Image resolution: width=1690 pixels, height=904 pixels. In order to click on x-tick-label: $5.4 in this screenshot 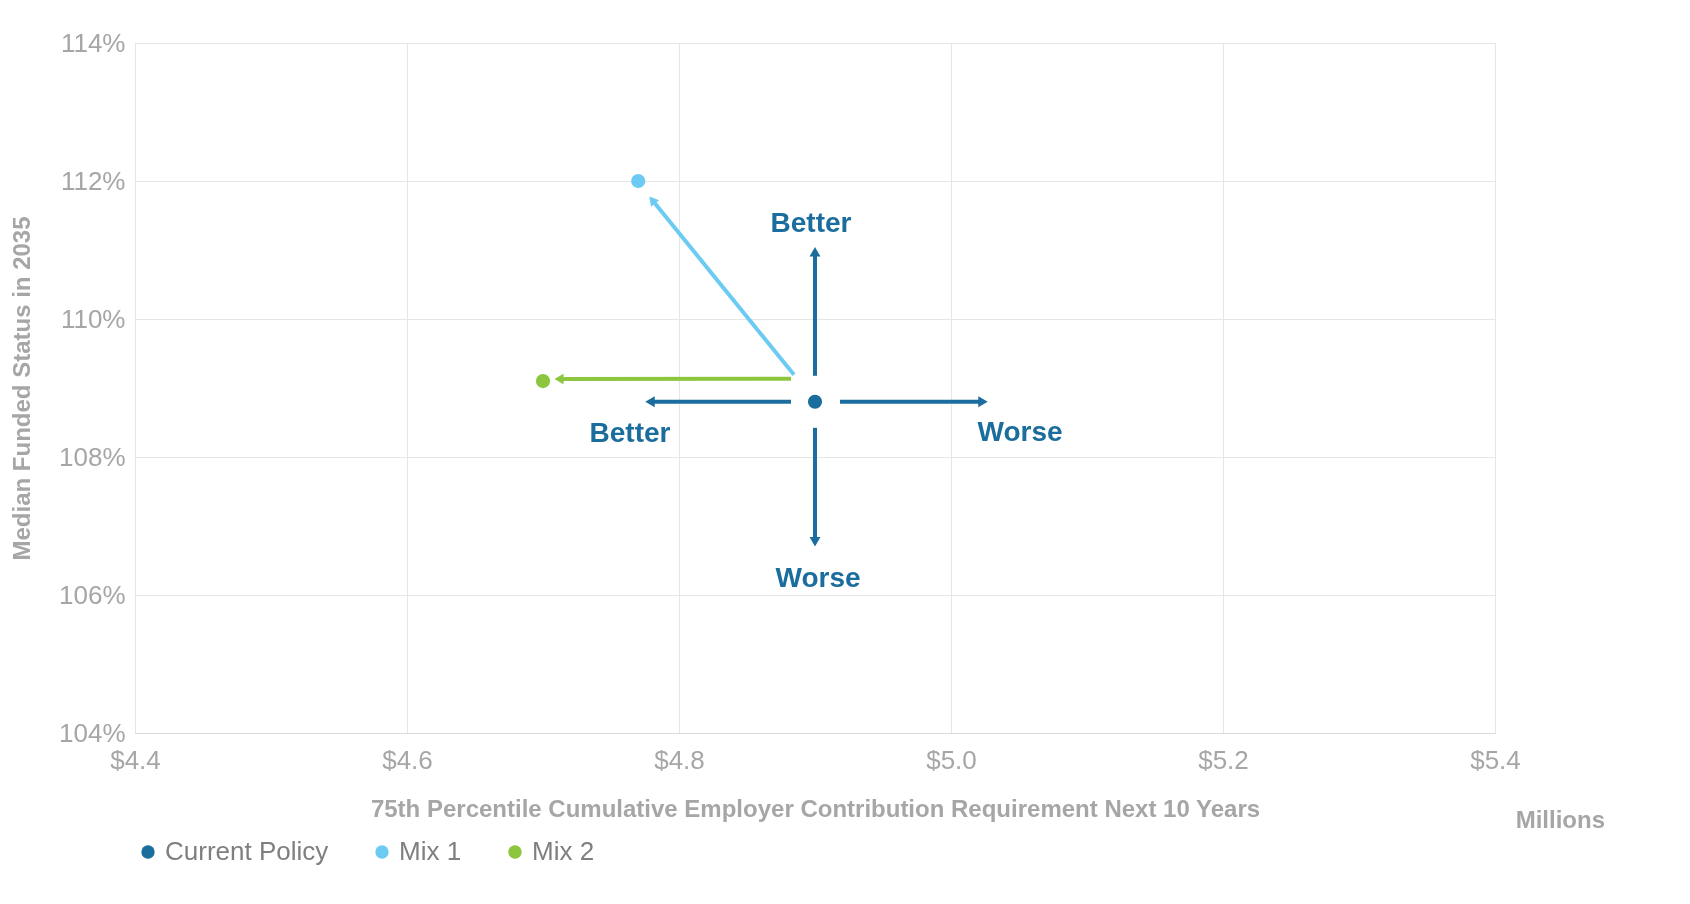, I will do `click(1495, 759)`.